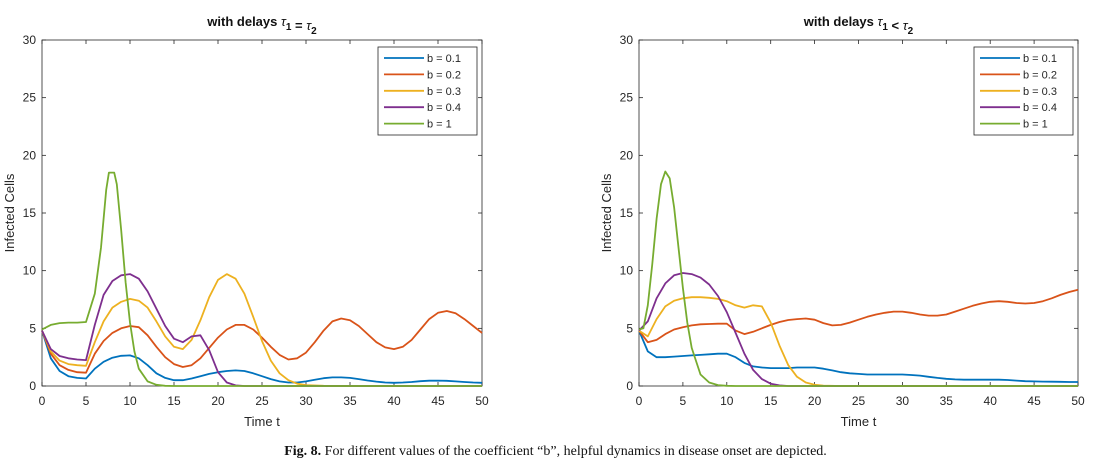 The width and height of the screenshot is (1111, 475). What do you see at coordinates (629, 328) in the screenshot?
I see `chart-2-y-tick-label: 5` at bounding box center [629, 328].